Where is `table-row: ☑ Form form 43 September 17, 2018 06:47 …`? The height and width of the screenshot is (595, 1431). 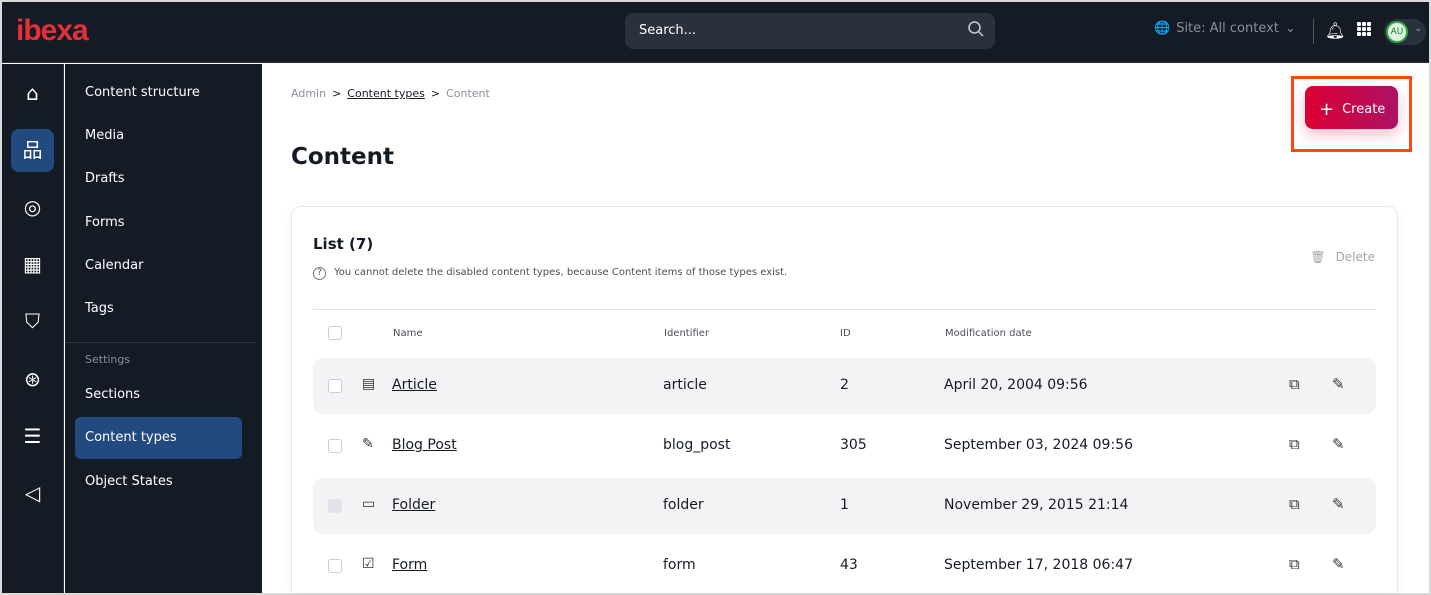 table-row: ☑ Form form 43 September 17, 2018 06:47 … is located at coordinates (844, 566).